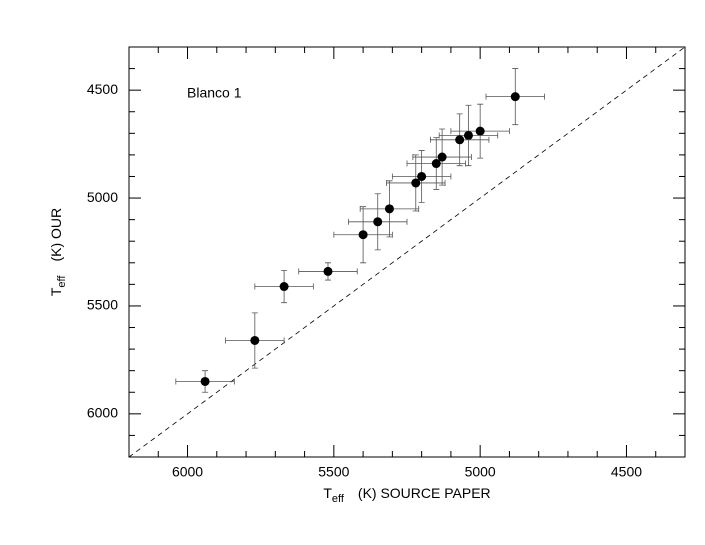 Image resolution: width=705 pixels, height=545 pixels. Describe the element at coordinates (333, 472) in the screenshot. I see `x-tick-label: 5500` at that location.